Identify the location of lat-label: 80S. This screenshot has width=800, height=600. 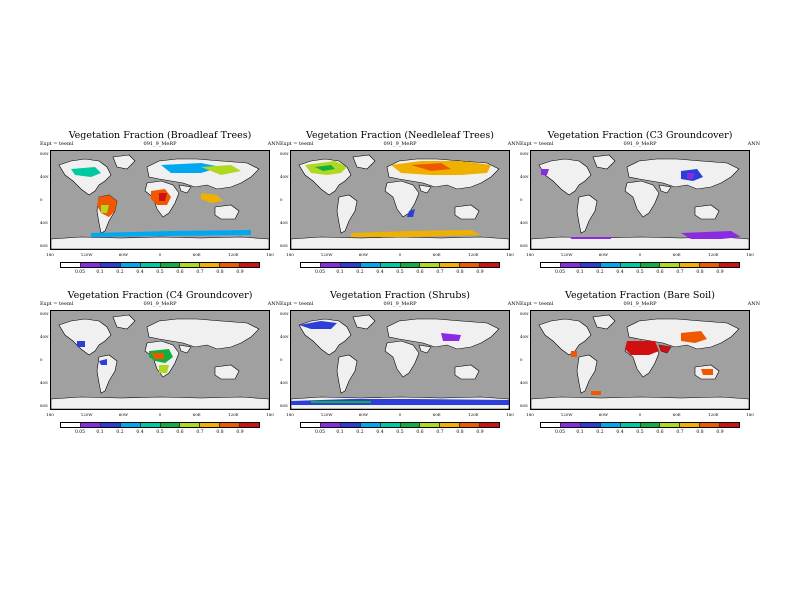
(44, 245).